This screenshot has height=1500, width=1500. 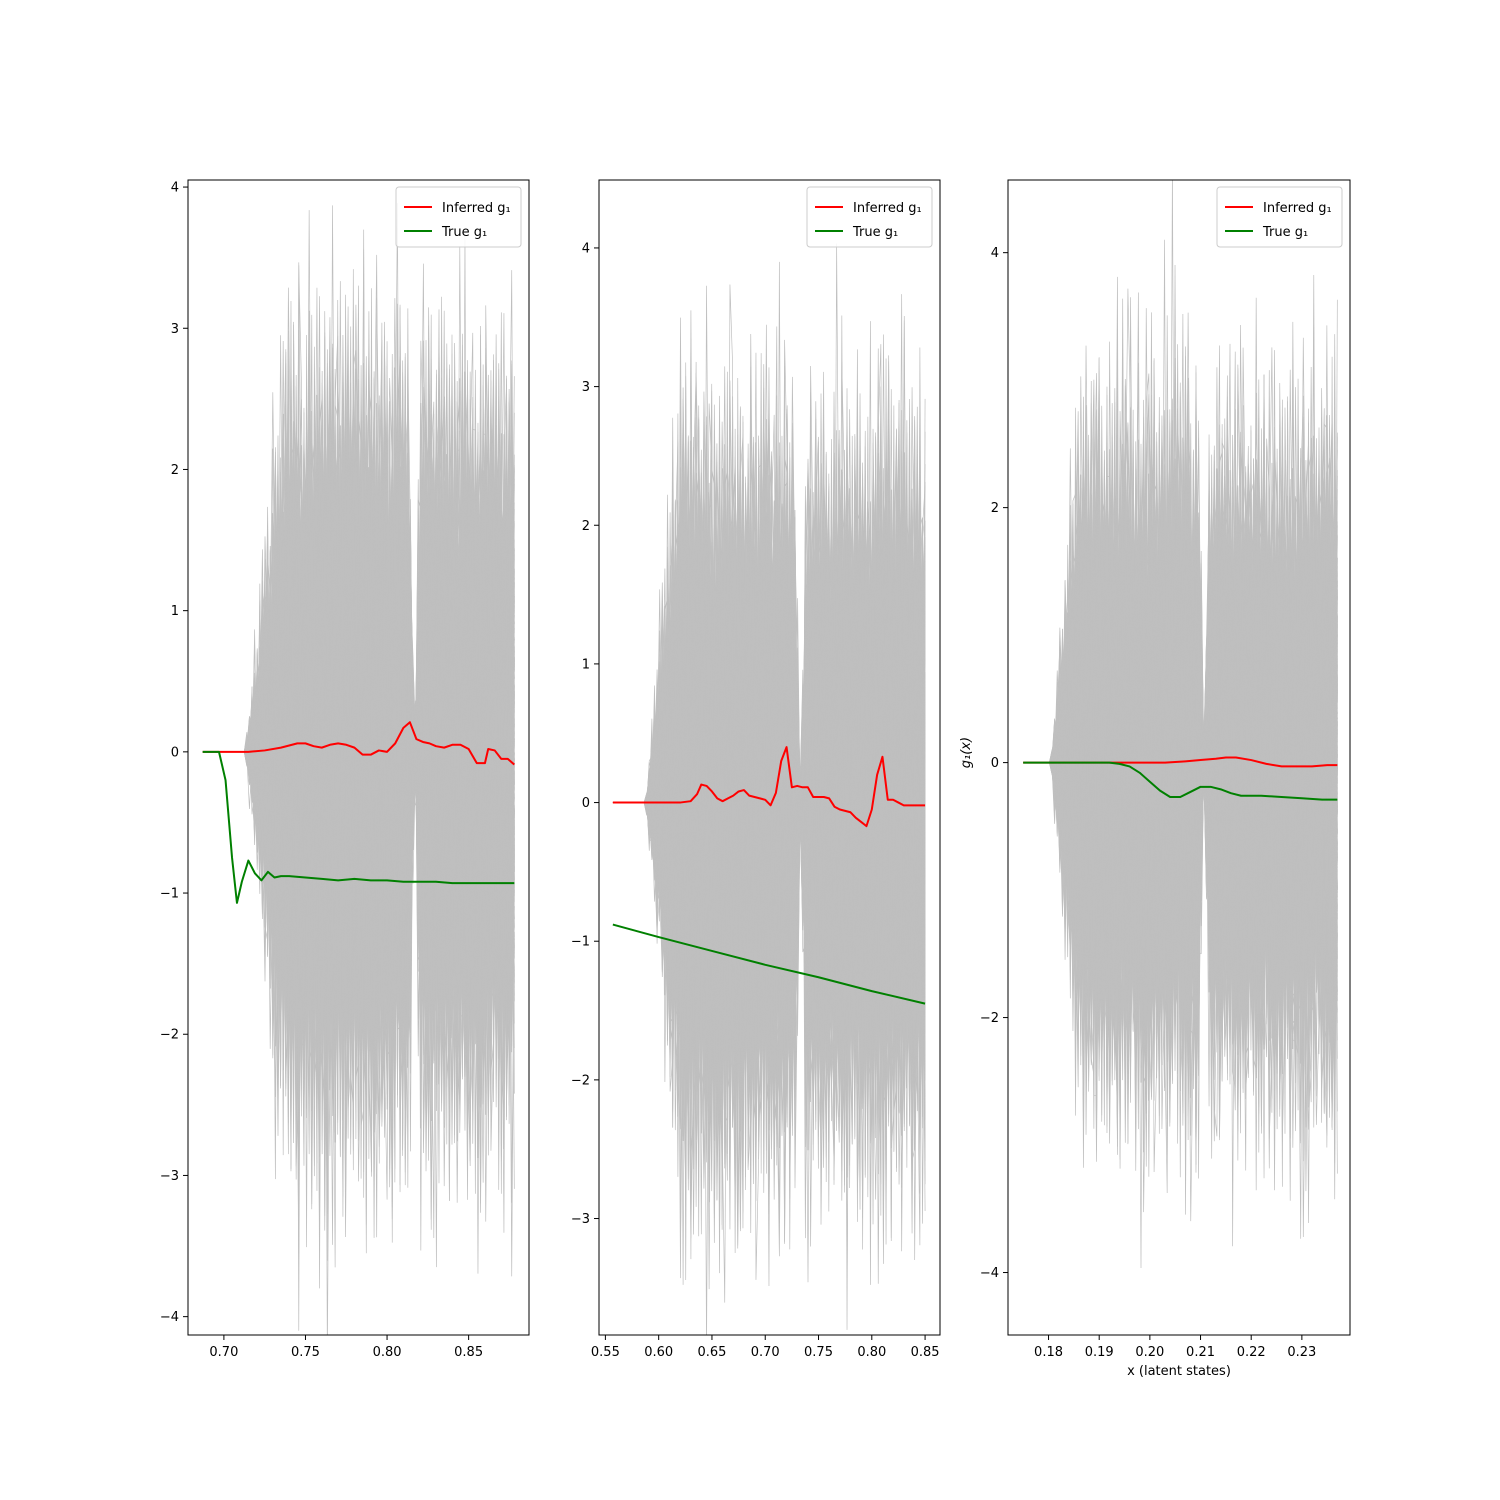 I want to click on x-tick-label: 0.22, so click(x=1251, y=1352).